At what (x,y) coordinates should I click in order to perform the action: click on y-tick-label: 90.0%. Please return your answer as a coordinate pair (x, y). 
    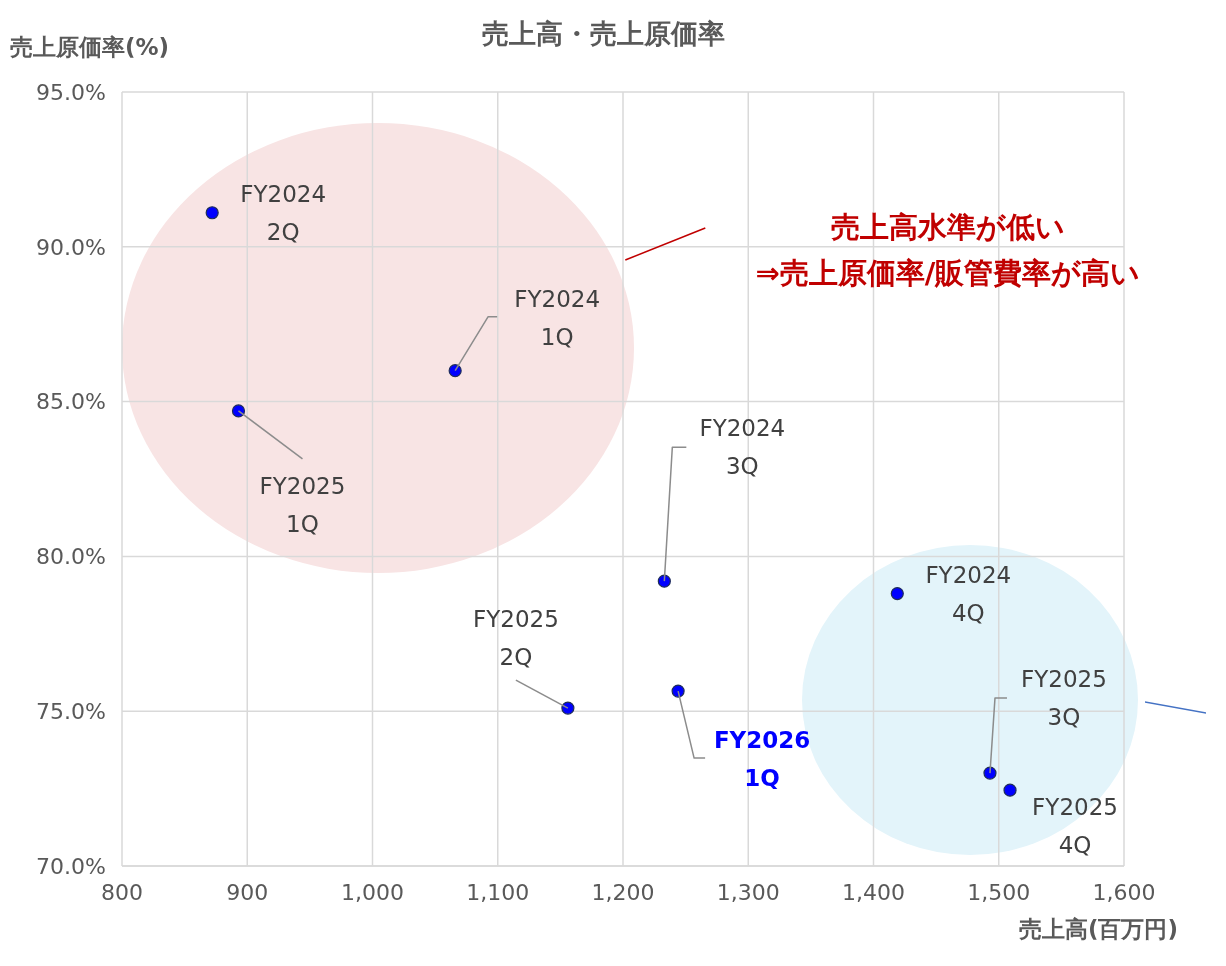
    Looking at the image, I should click on (71, 247).